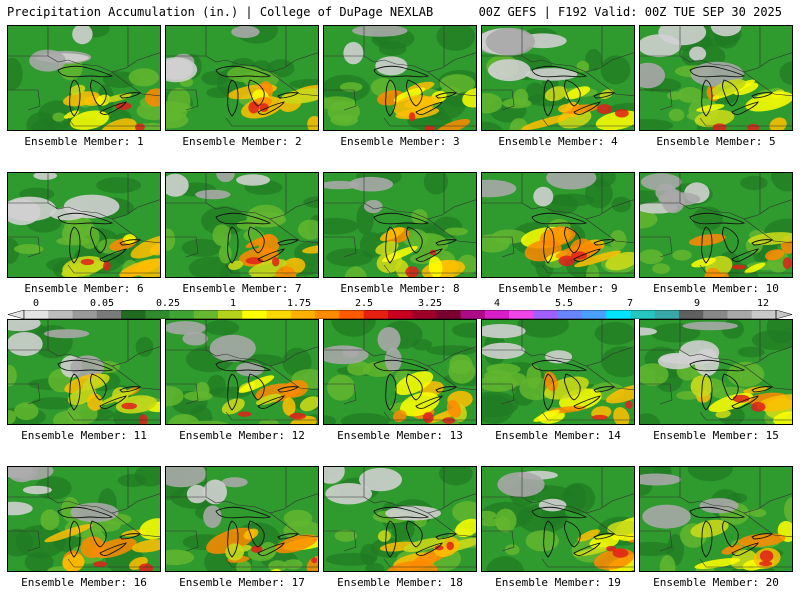 Image resolution: width=800 pixels, height=600 pixels. What do you see at coordinates (102, 303) in the screenshot?
I see `colorbar-tick-label: 0.05` at bounding box center [102, 303].